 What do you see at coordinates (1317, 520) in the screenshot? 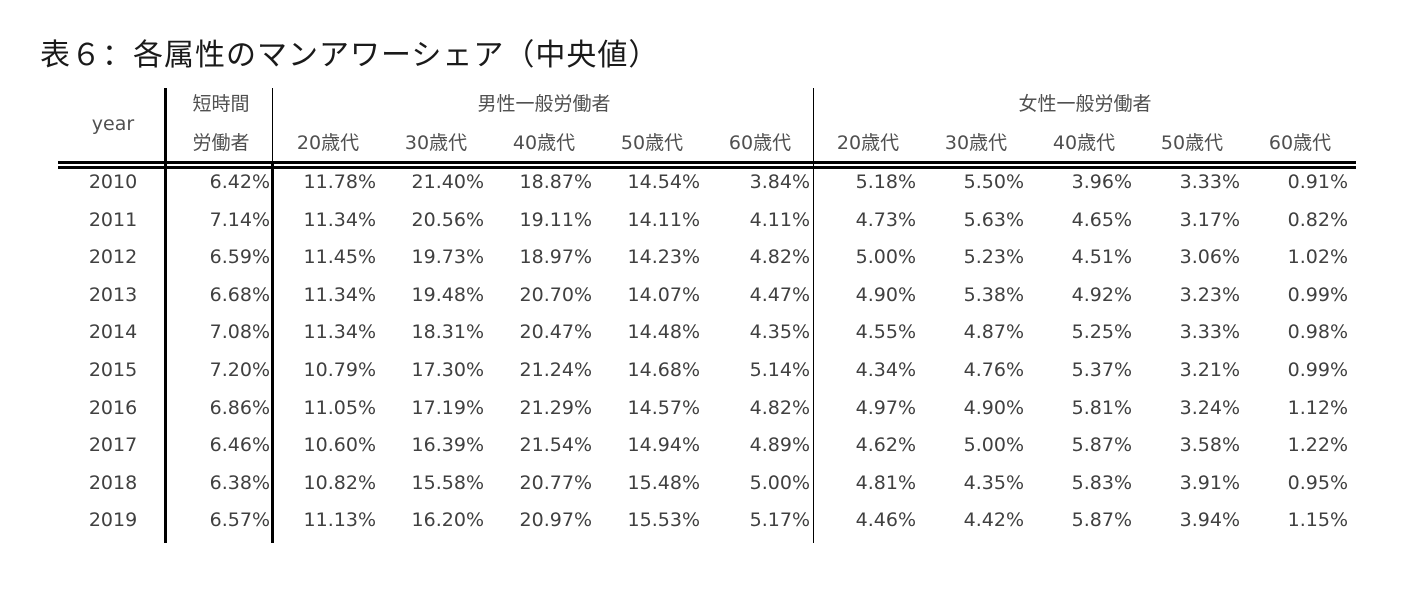
I see `cell-female: 1.15%` at bounding box center [1317, 520].